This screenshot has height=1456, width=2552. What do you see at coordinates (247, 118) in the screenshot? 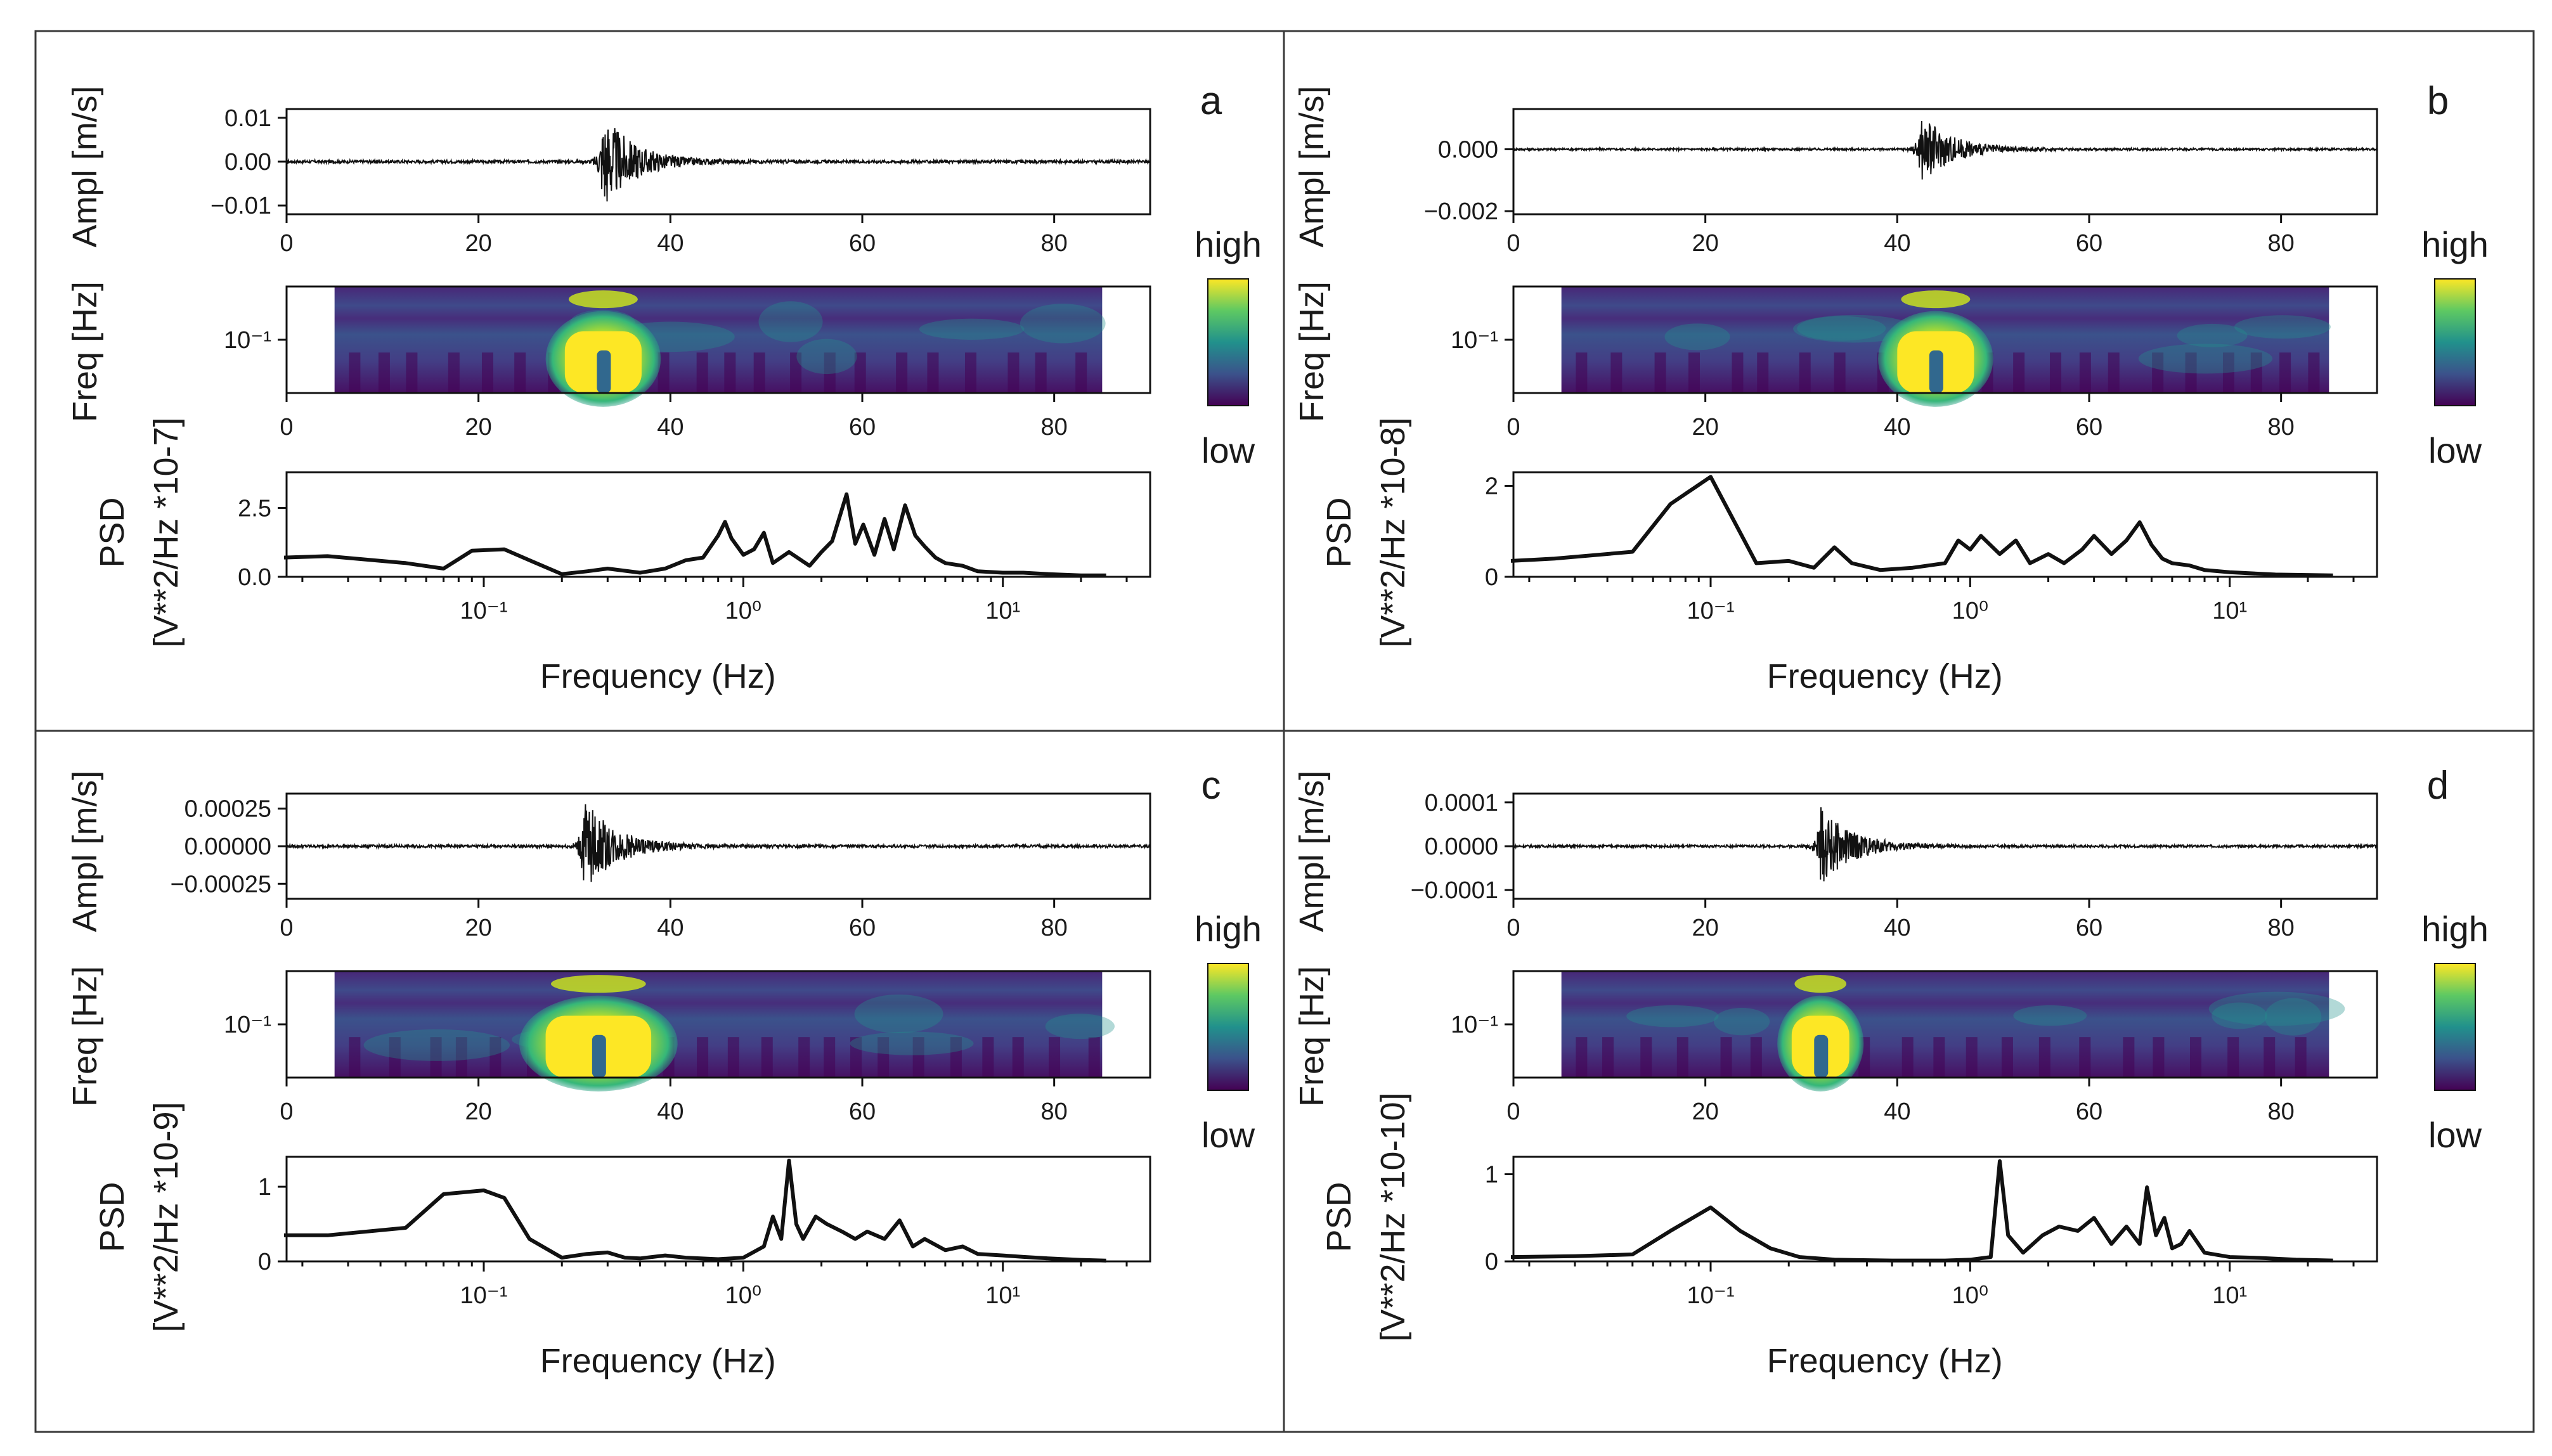
I see `waveform-y-tick-label: 0.01` at bounding box center [247, 118].